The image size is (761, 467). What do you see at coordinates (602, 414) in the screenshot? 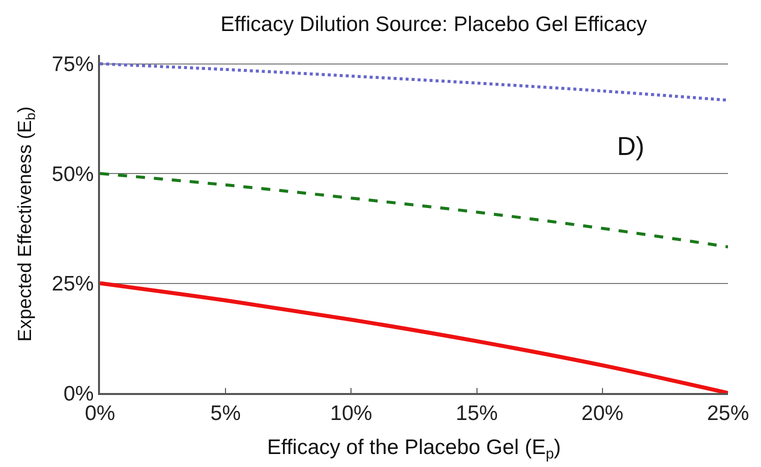
I see `x-tick-label: 20%` at bounding box center [602, 414].